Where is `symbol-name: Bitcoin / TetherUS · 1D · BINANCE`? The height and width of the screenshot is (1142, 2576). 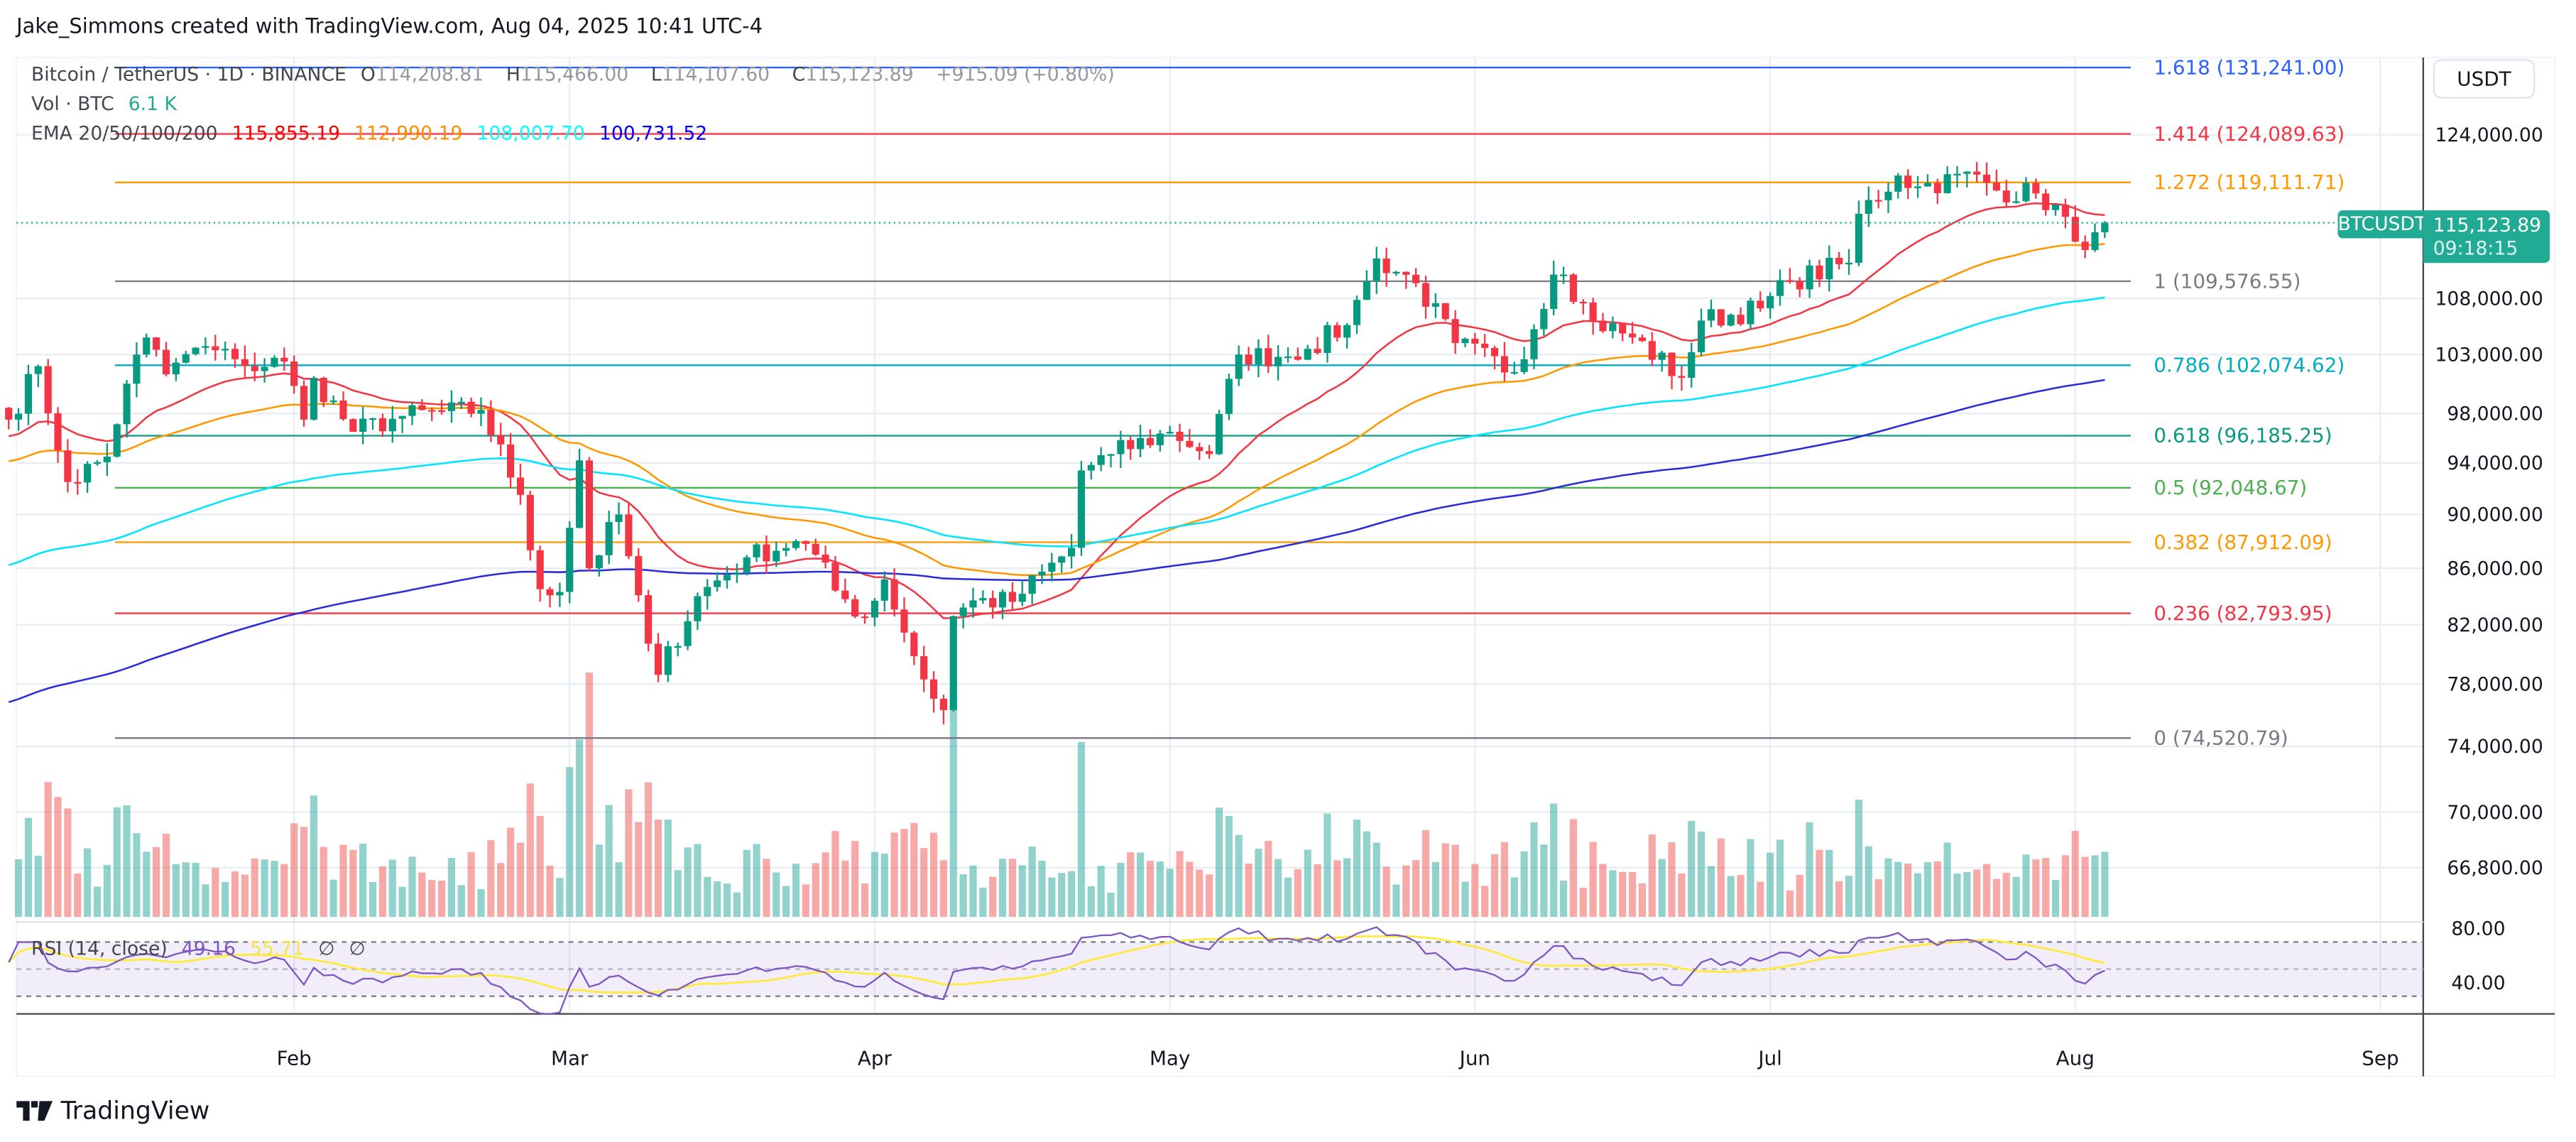 symbol-name: Bitcoin / TetherUS · 1D · BINANCE is located at coordinates (188, 74).